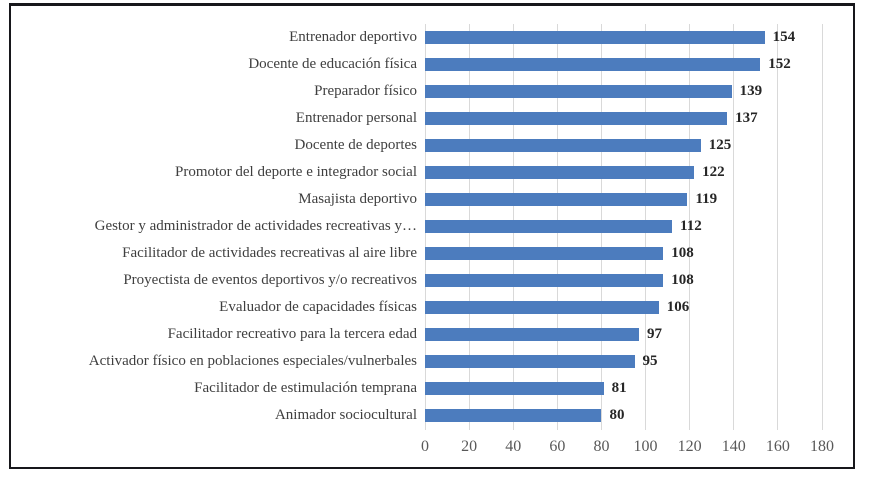 The image size is (871, 482). What do you see at coordinates (365, 91) in the screenshot?
I see `category-label: Preparador físico` at bounding box center [365, 91].